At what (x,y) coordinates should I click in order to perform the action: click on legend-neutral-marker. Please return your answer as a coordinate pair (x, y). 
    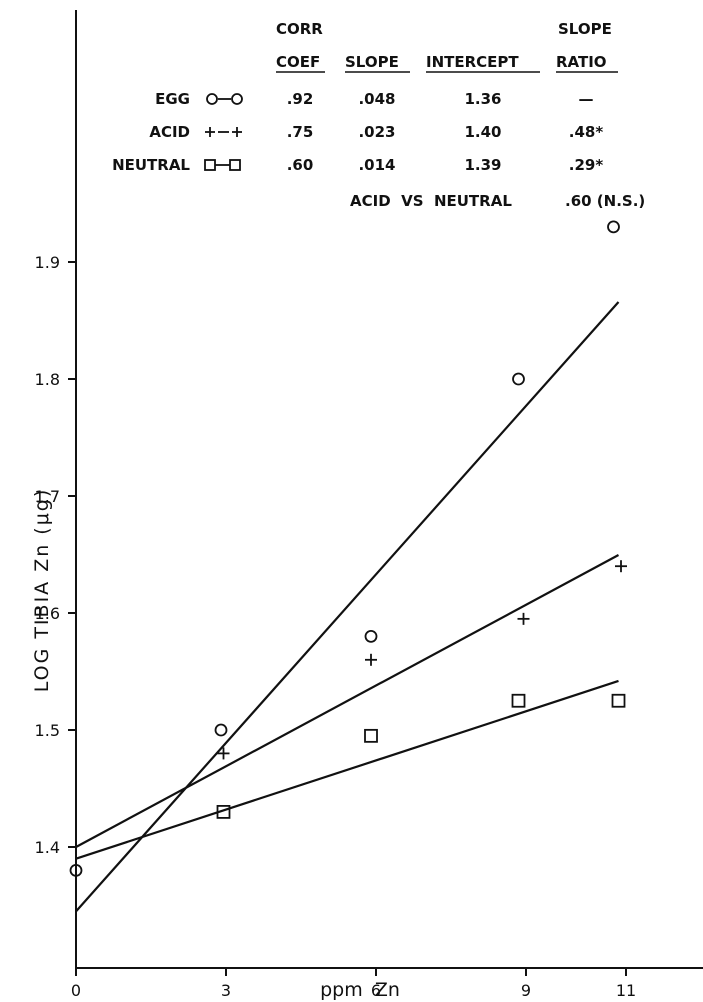
    Looking at the image, I should click on (222, 165).